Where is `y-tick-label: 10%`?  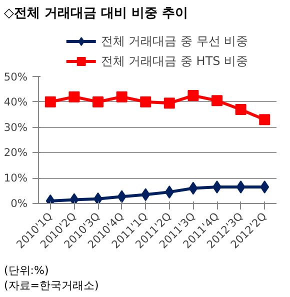
y-tick-label: 10% is located at coordinates (16, 178).